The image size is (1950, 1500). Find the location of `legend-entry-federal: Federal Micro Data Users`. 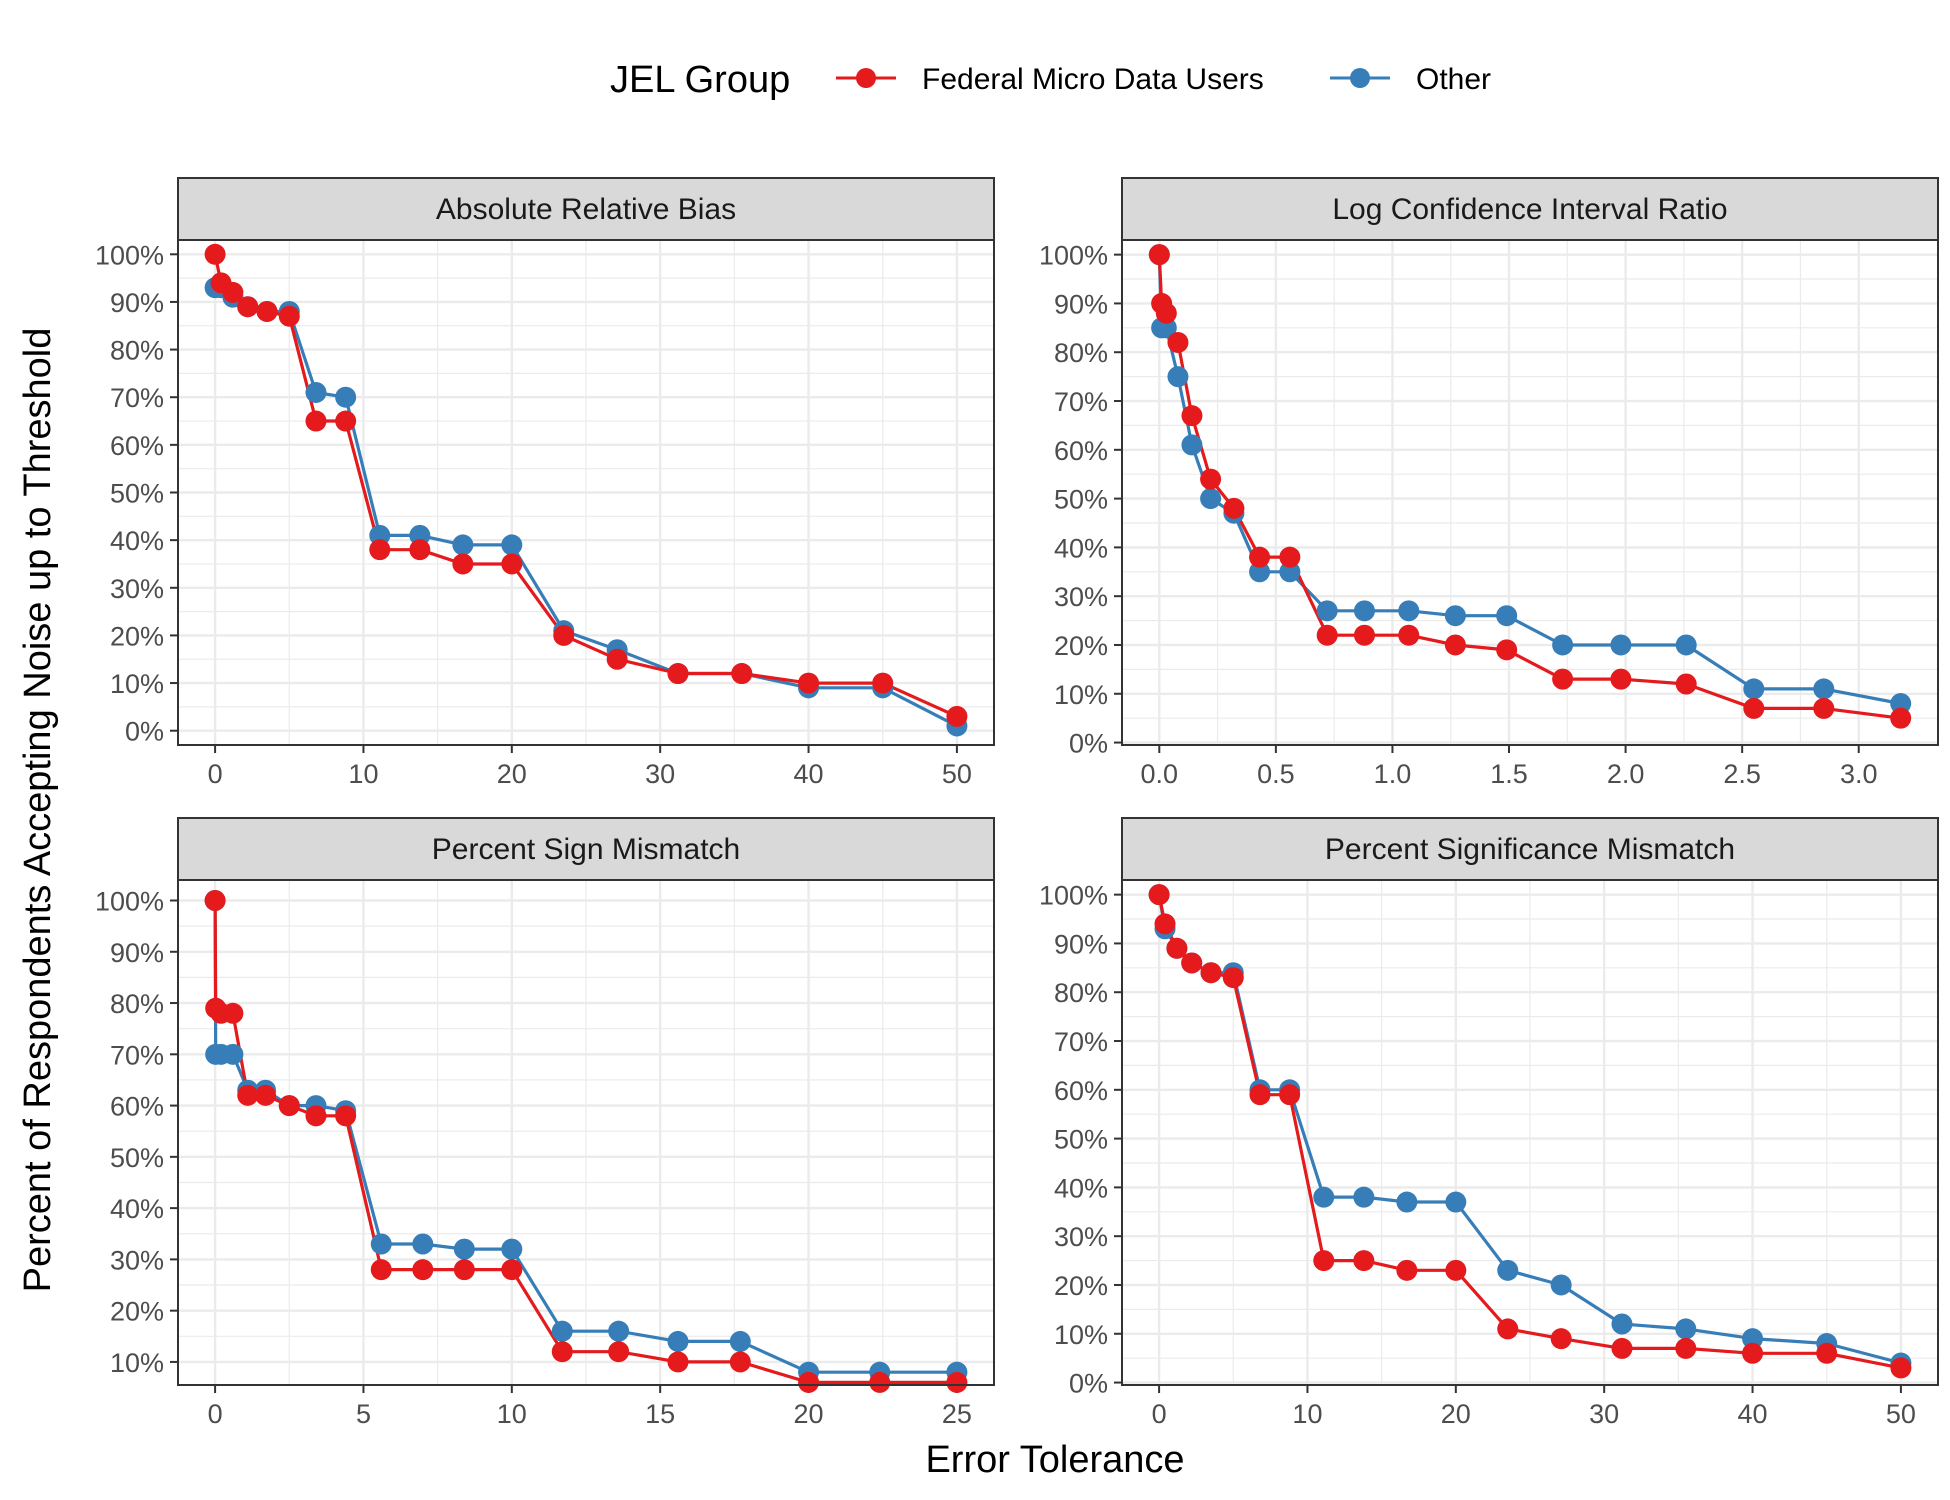

legend-entry-federal: Federal Micro Data Users is located at coordinates (1050, 79).